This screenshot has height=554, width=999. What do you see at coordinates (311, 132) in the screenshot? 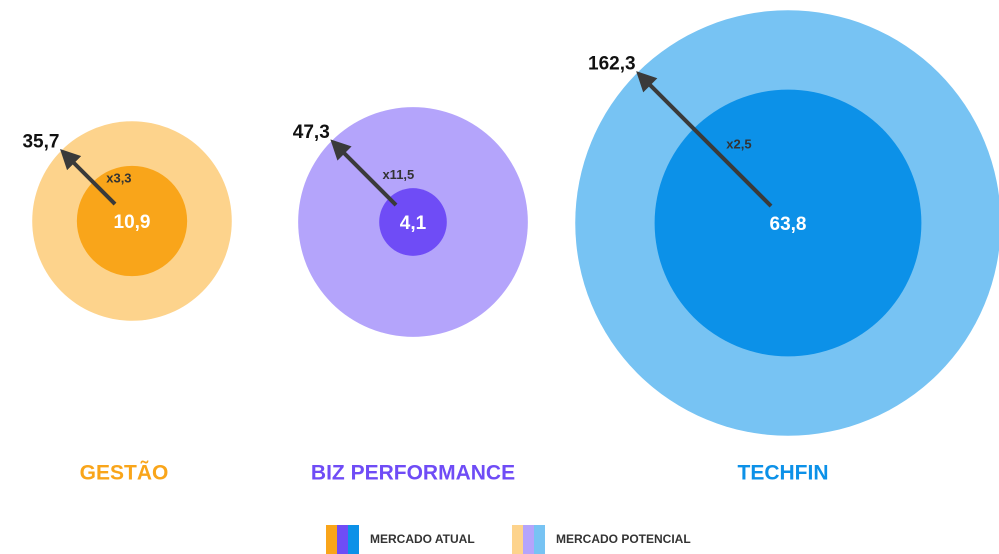
I see `potential-value-label: 47,3` at bounding box center [311, 132].